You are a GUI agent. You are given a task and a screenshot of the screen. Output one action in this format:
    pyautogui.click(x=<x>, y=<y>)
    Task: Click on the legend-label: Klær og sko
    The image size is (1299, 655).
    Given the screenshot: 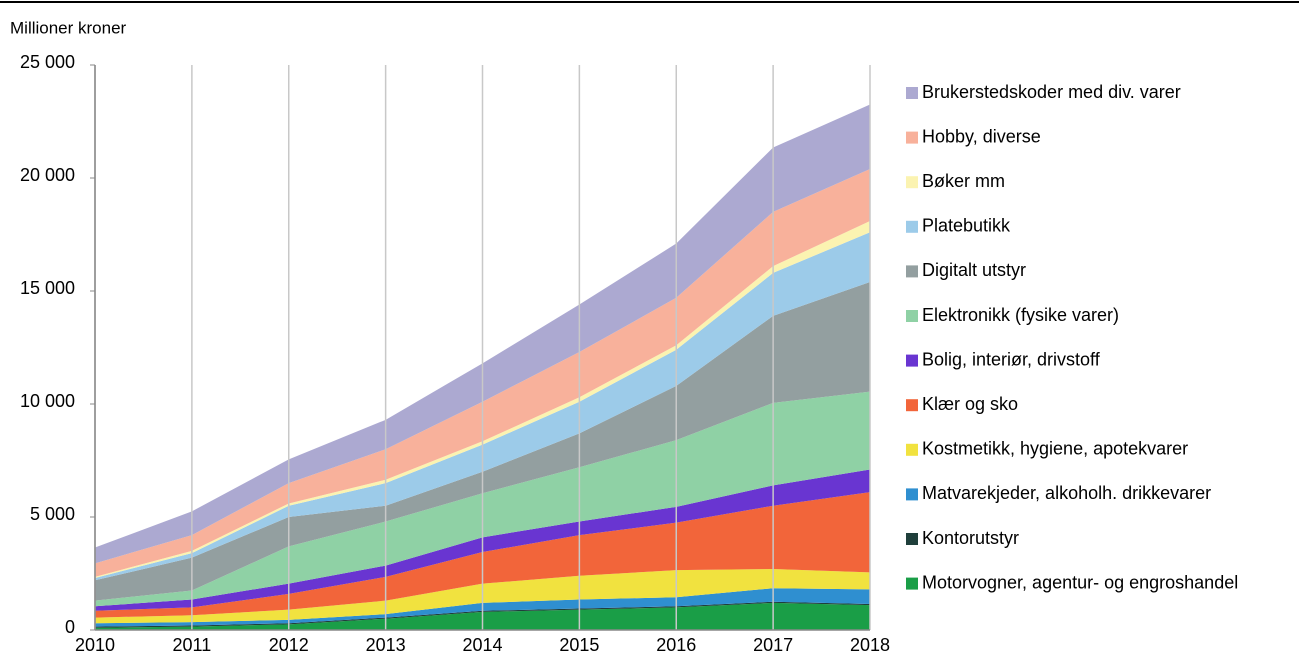 What is the action you would take?
    pyautogui.click(x=970, y=404)
    